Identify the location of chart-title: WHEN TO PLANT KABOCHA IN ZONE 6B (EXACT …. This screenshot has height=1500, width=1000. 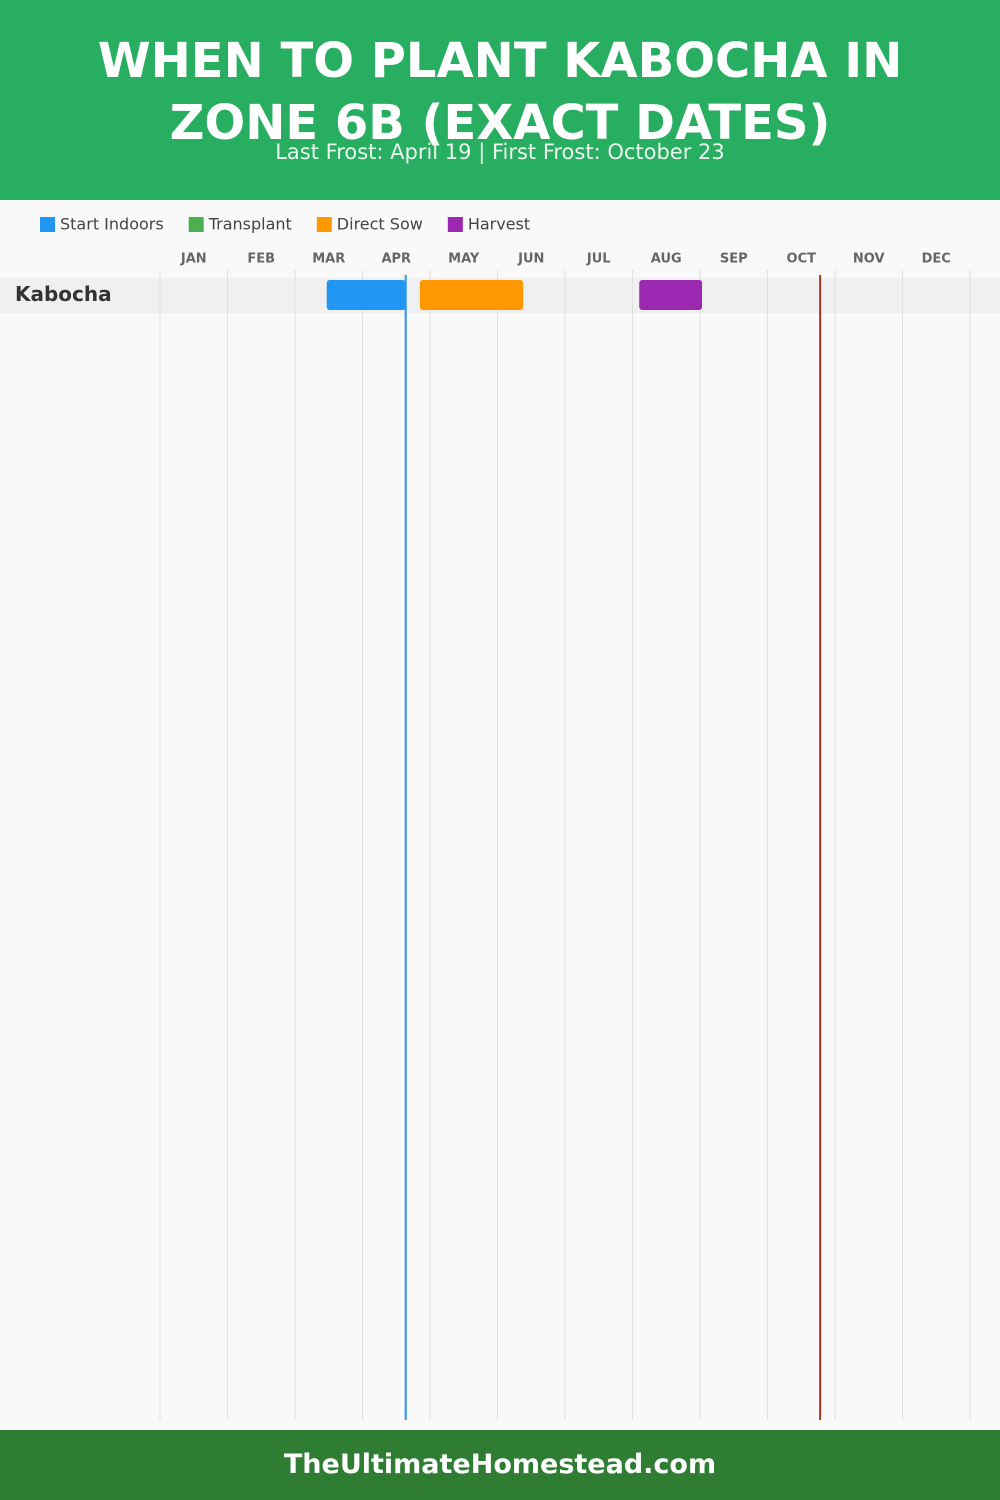
(500, 92).